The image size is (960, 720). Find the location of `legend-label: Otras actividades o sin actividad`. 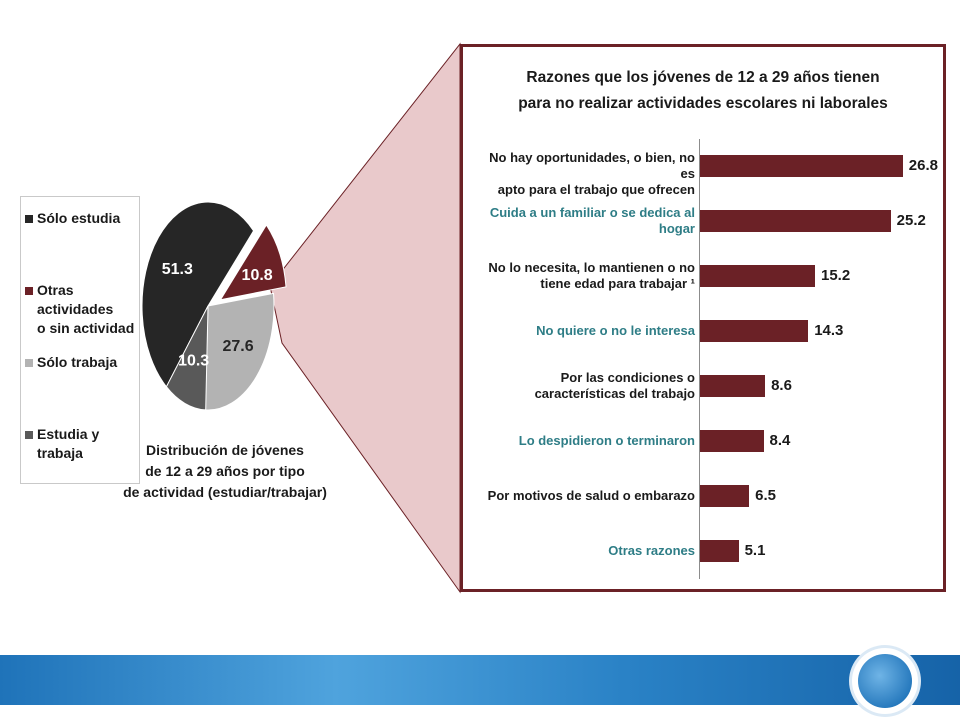

legend-label: Otras actividades o sin actividad is located at coordinates (86, 309).